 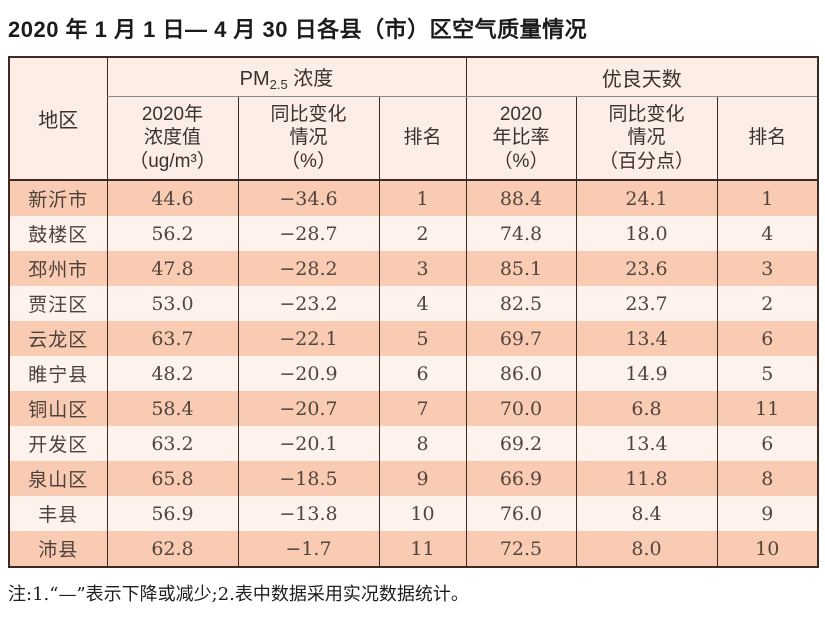 I want to click on days-rank-cell: 6, so click(x=767, y=338).